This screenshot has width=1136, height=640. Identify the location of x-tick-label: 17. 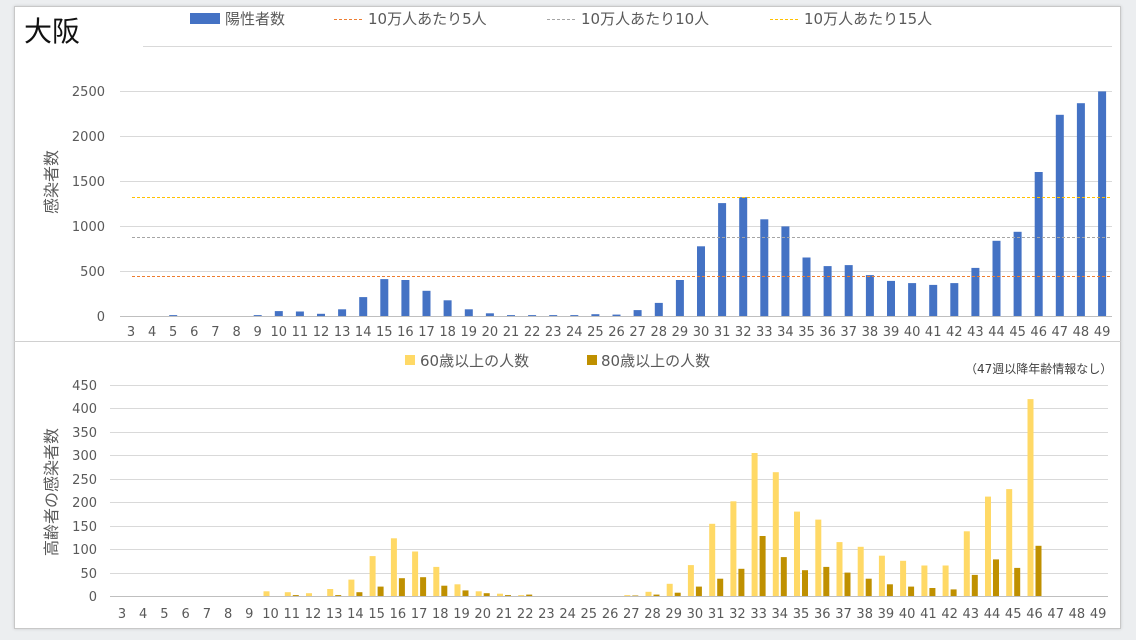
(419, 614).